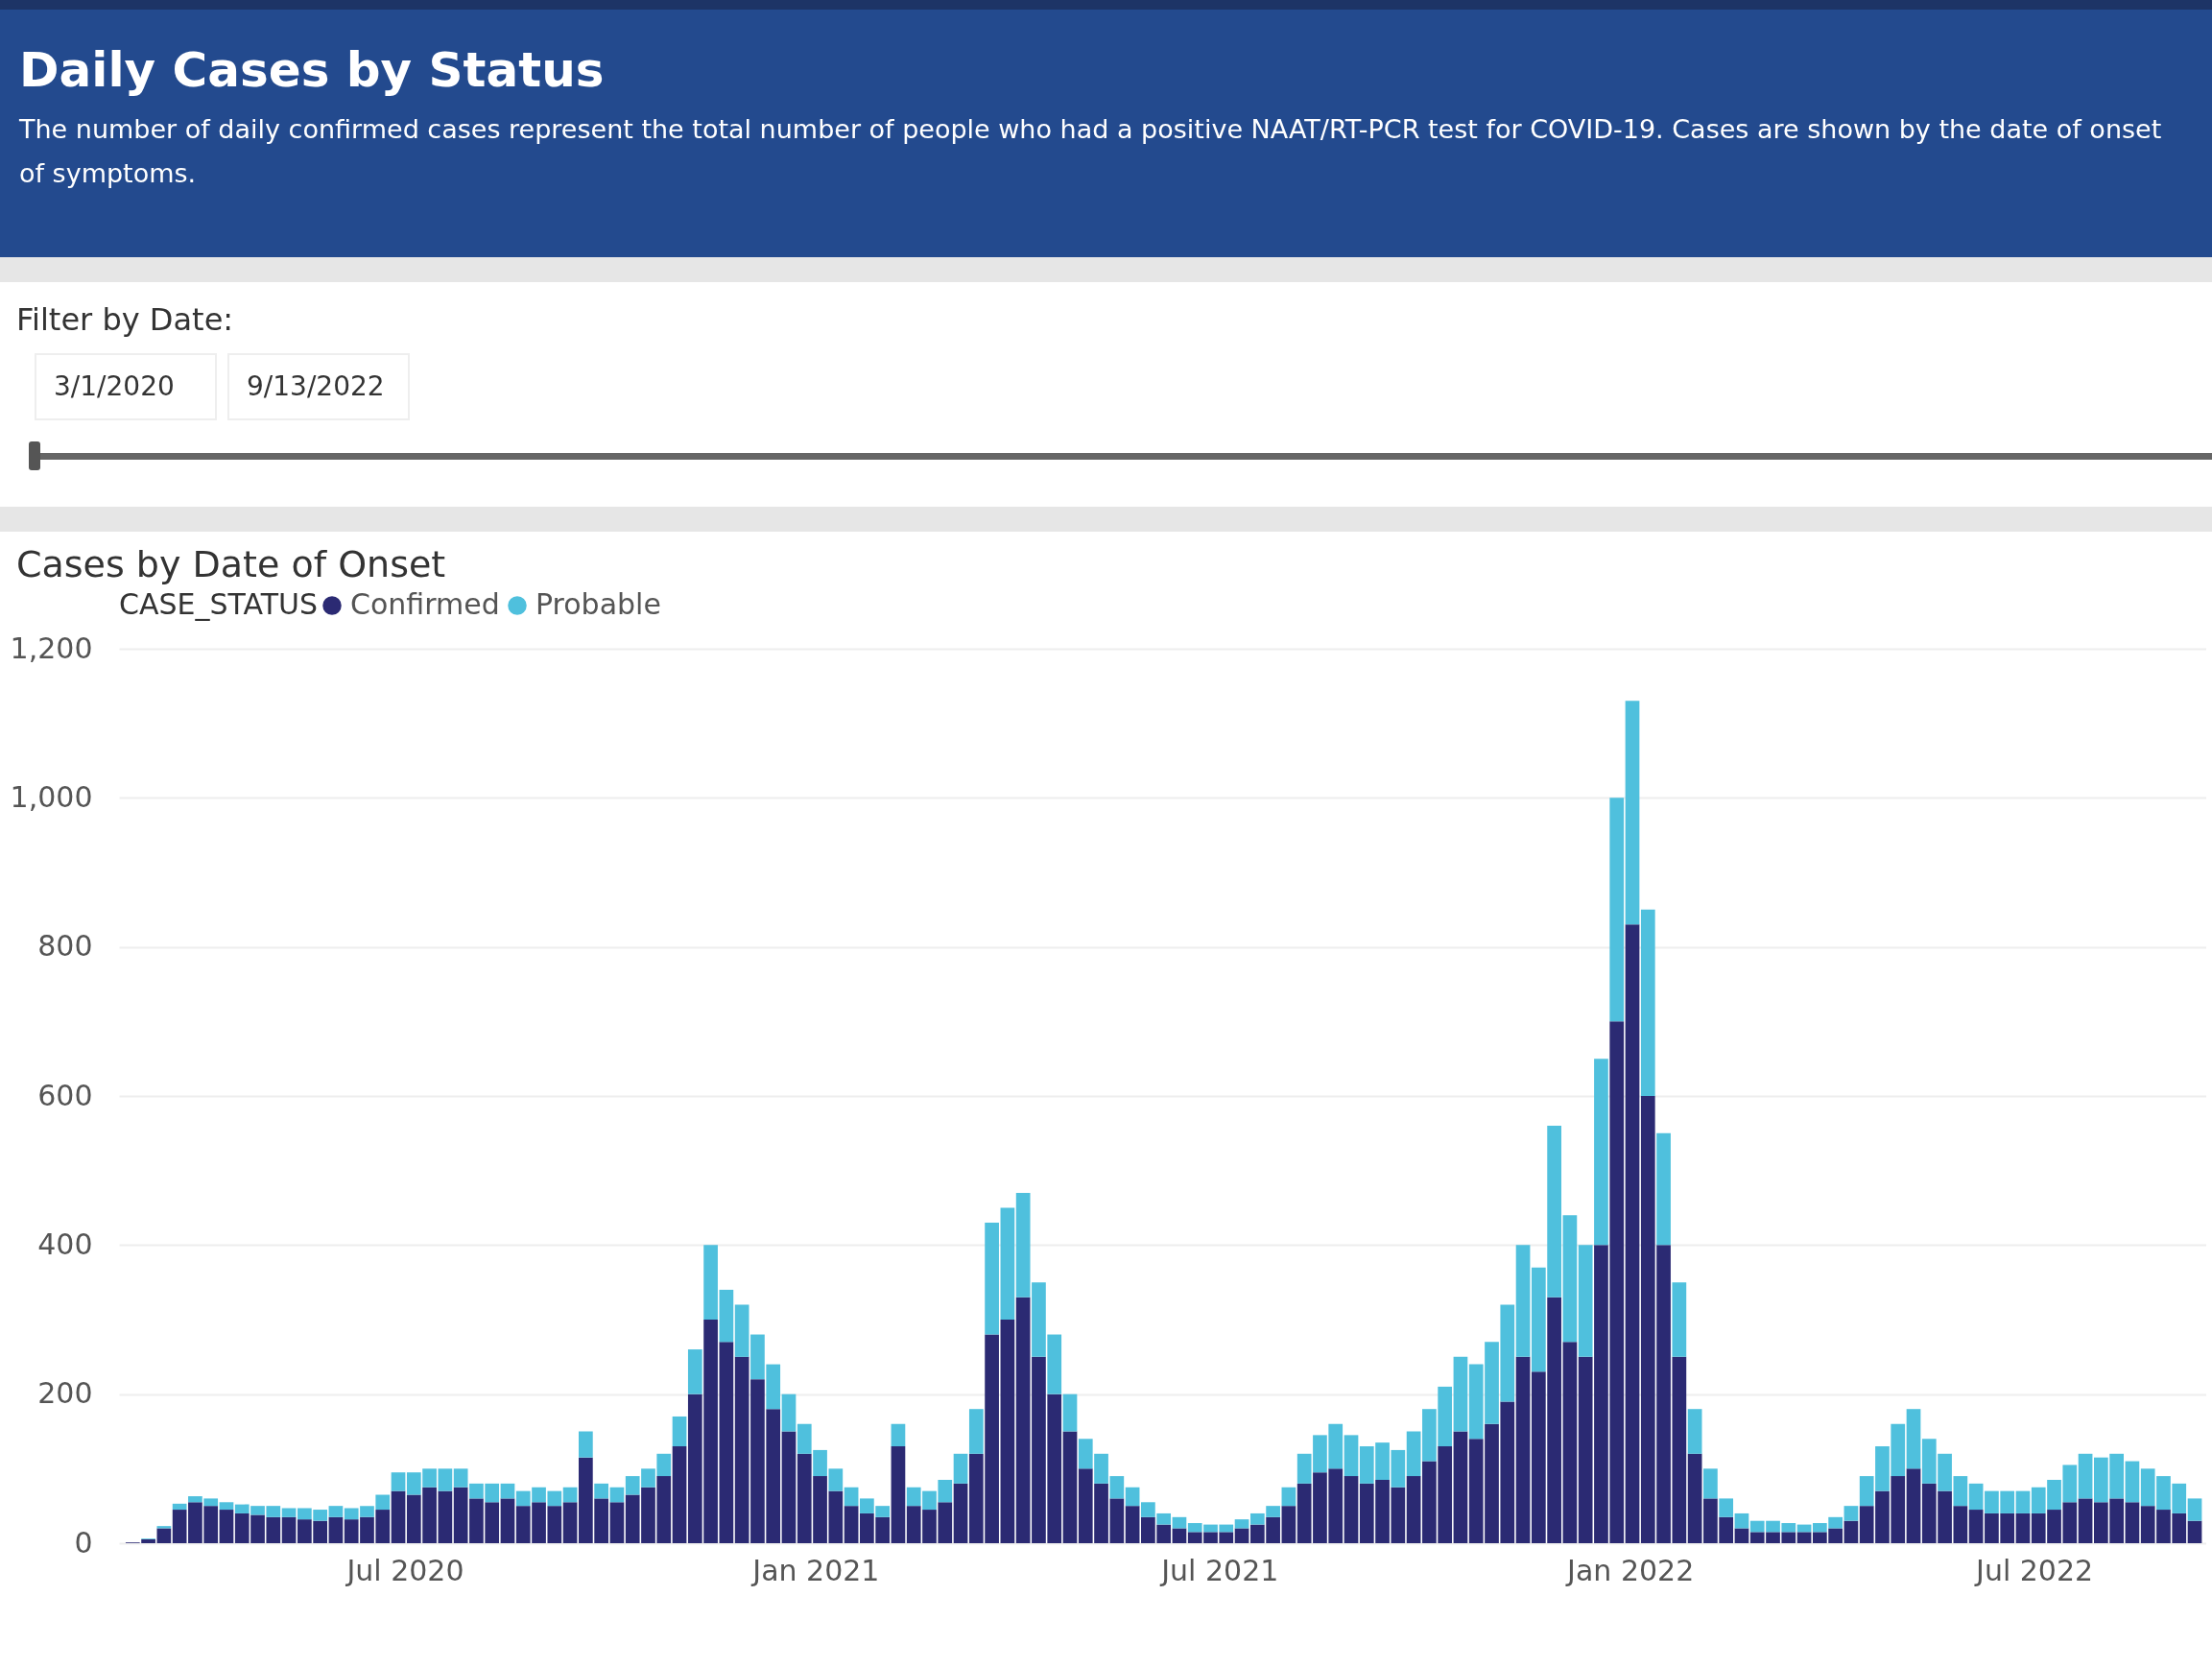  What do you see at coordinates (65, 1095) in the screenshot?
I see `y-tick-label: 600` at bounding box center [65, 1095].